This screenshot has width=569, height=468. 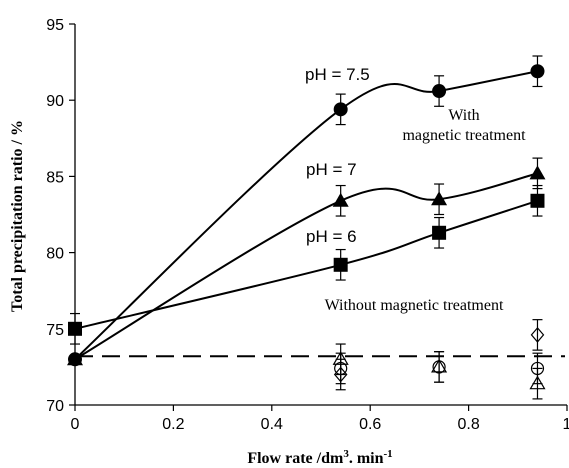 I want to click on x-tick-label: 0.6, so click(x=370, y=424).